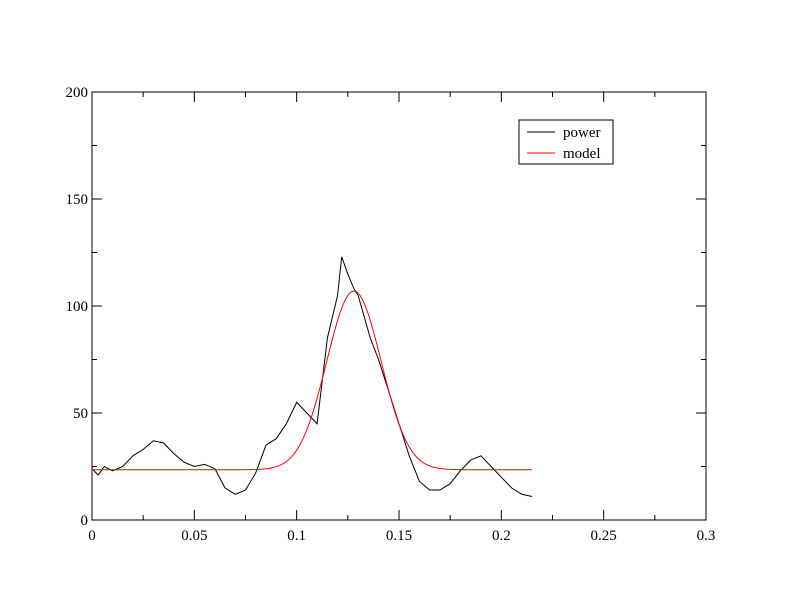 Image resolution: width=792 pixels, height=612 pixels. What do you see at coordinates (604, 536) in the screenshot?
I see `x-tick-label: 0.25` at bounding box center [604, 536].